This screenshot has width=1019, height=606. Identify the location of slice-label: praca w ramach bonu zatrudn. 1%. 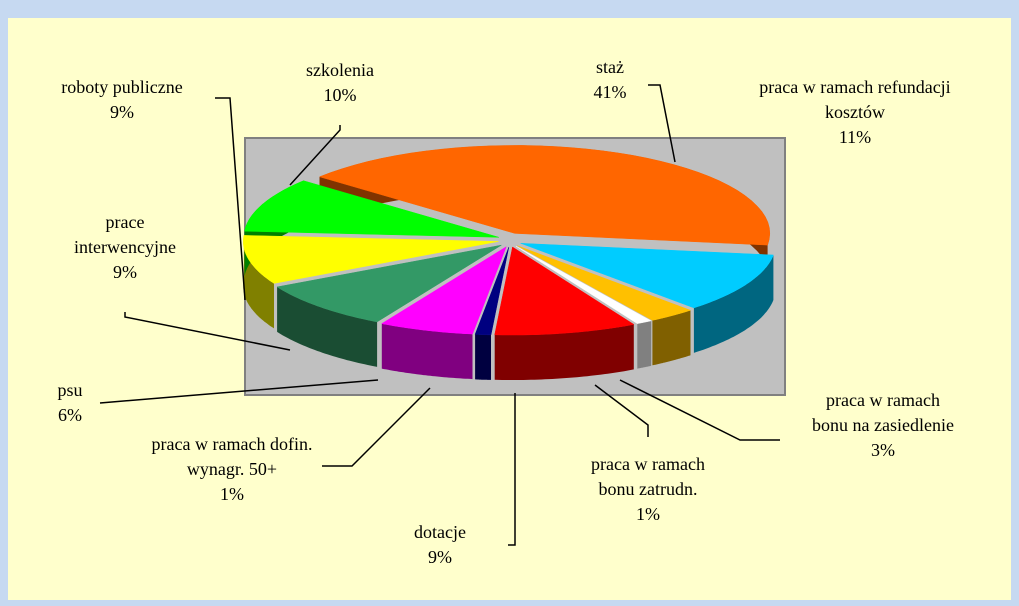
(648, 489).